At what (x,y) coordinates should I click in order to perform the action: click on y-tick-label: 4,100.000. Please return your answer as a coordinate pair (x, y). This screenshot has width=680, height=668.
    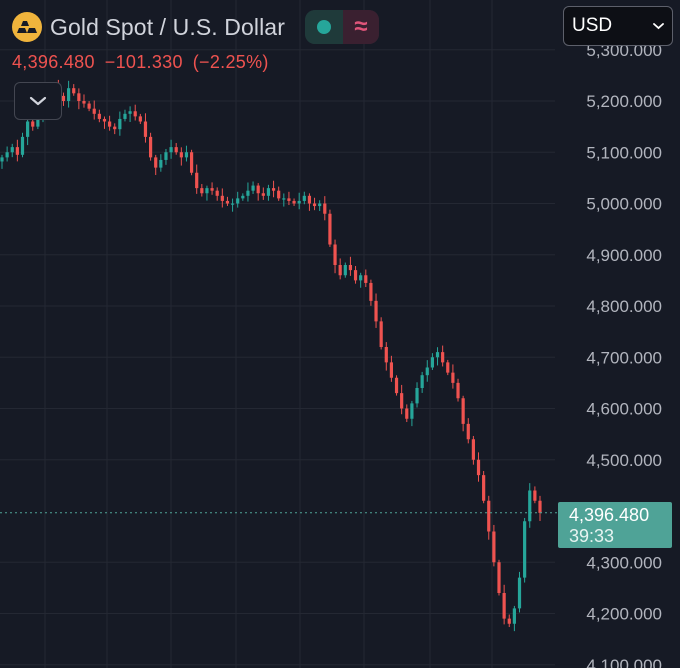
    Looking at the image, I should click on (624, 662).